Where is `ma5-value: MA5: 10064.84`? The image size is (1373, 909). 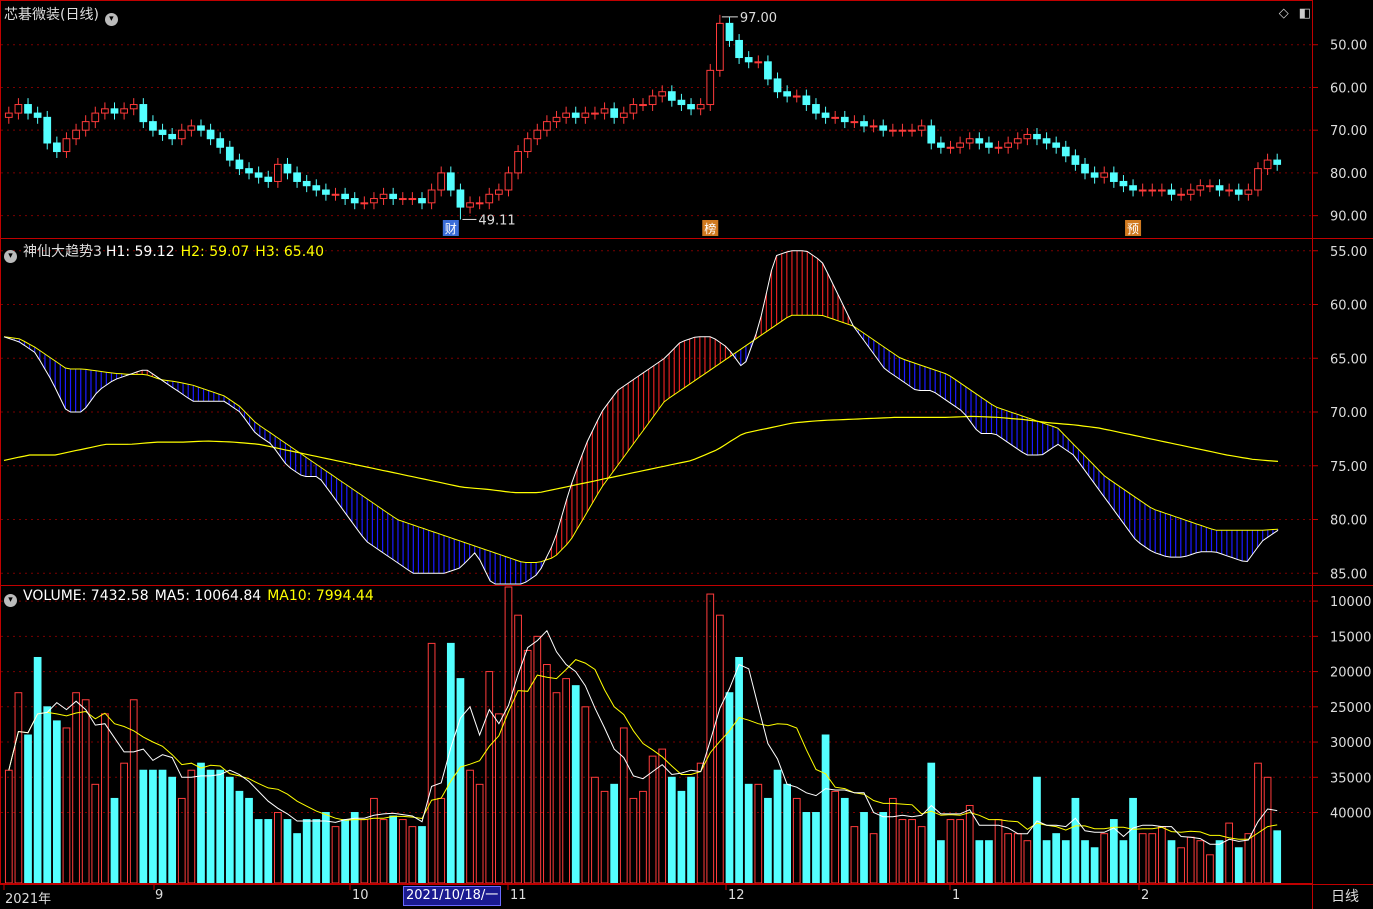 ma5-value: MA5: 10064.84 is located at coordinates (208, 596).